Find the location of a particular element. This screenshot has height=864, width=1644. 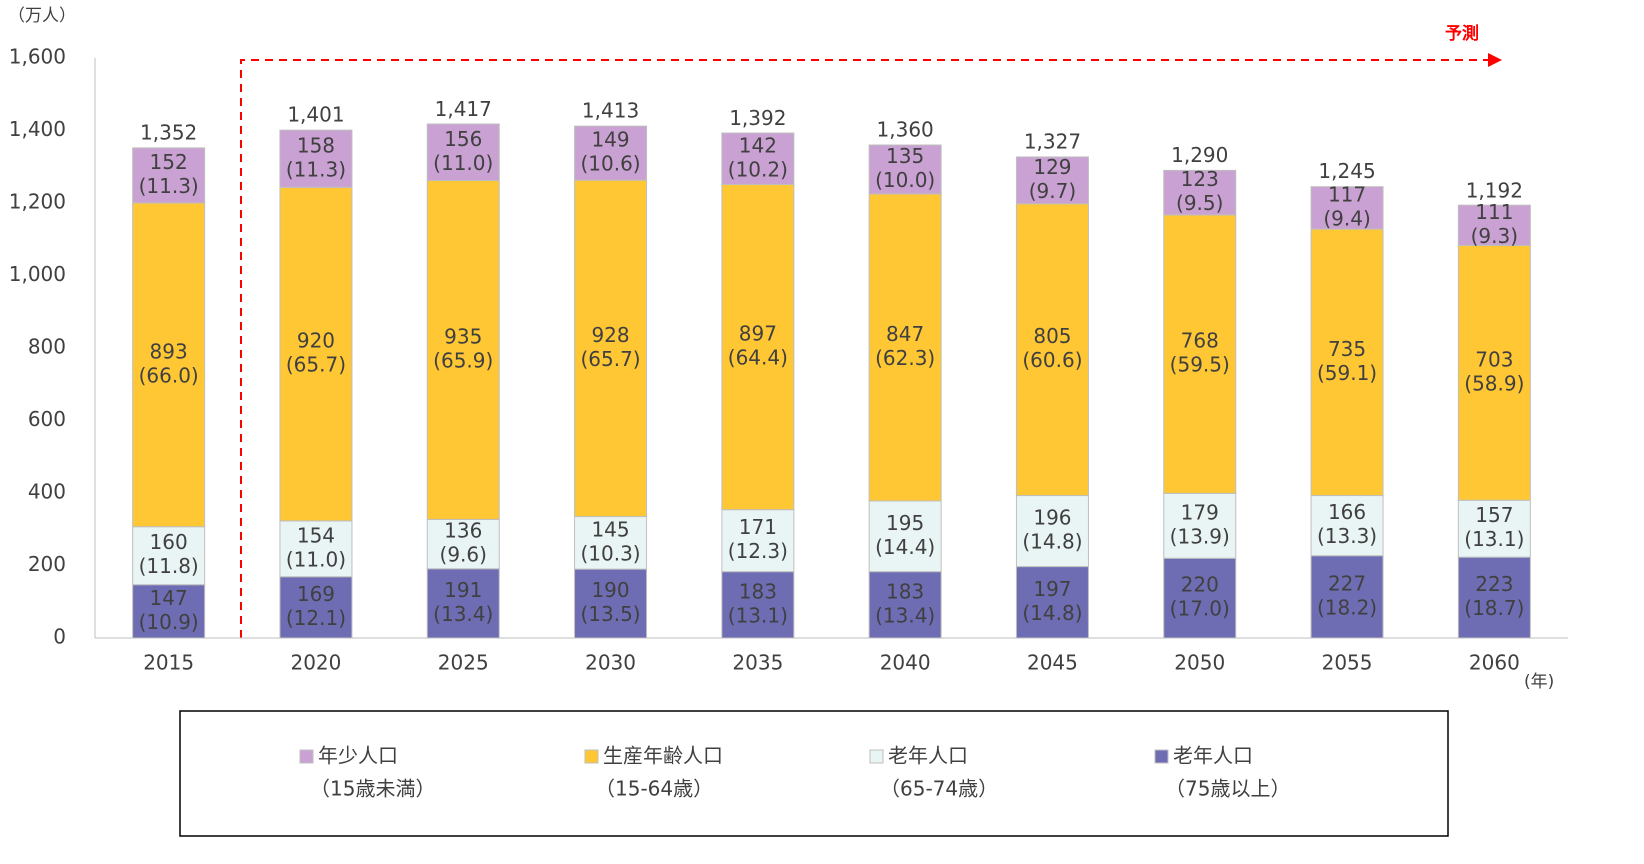

value-label: 897 is located at coordinates (758, 334).